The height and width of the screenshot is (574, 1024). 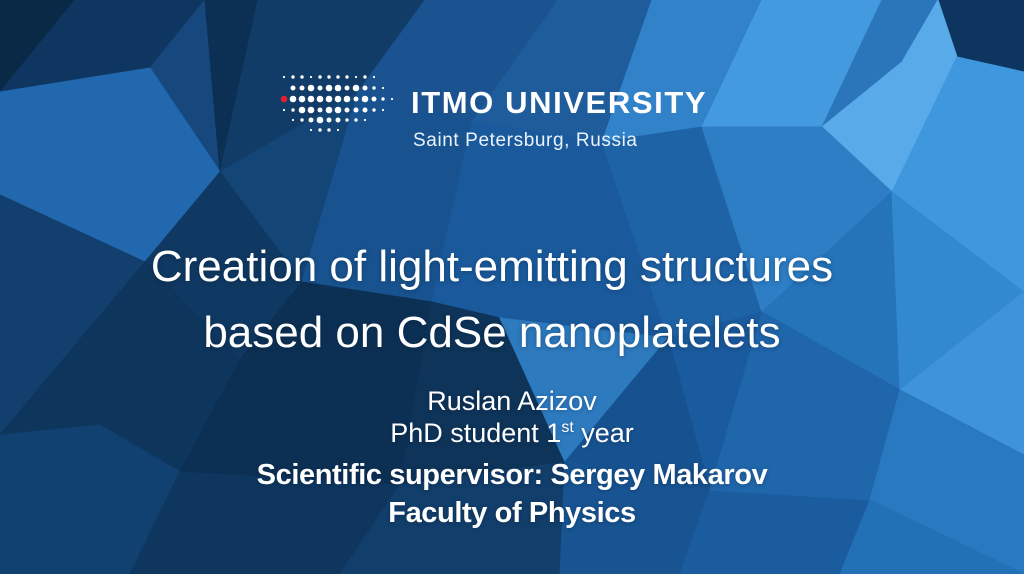 What do you see at coordinates (525, 140) in the screenshot?
I see `logo-location-subtitle: Saint Petersburg, Russia` at bounding box center [525, 140].